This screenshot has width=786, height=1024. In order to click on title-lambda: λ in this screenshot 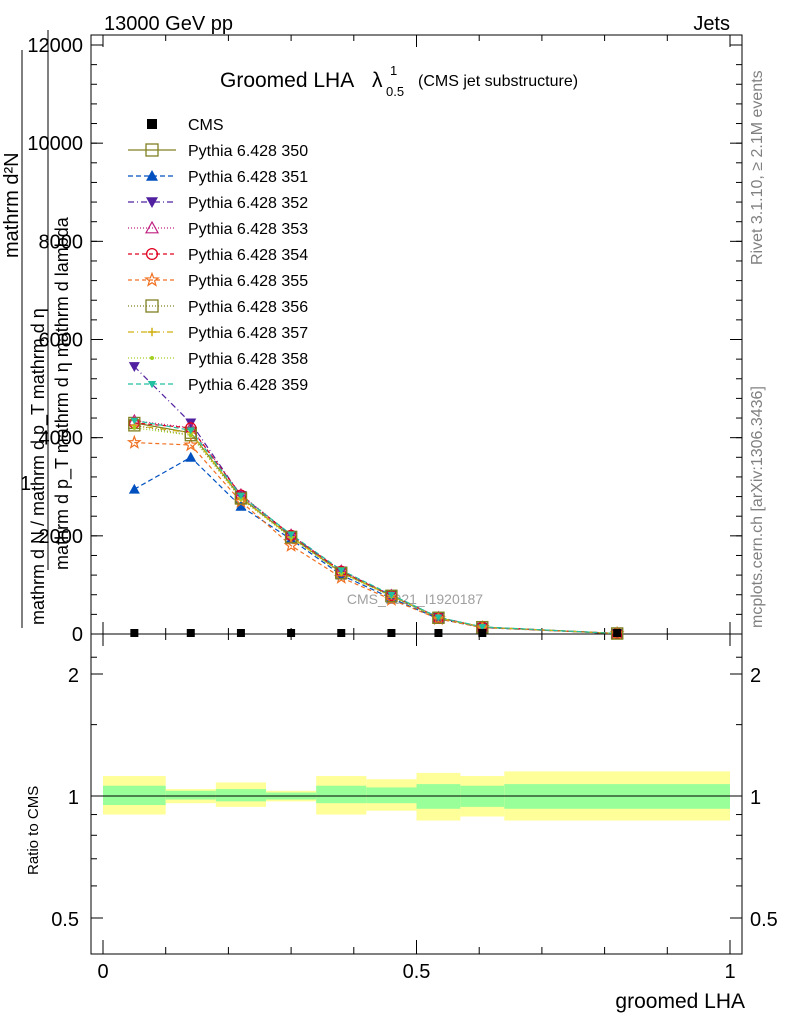, I will do `click(377, 80)`.